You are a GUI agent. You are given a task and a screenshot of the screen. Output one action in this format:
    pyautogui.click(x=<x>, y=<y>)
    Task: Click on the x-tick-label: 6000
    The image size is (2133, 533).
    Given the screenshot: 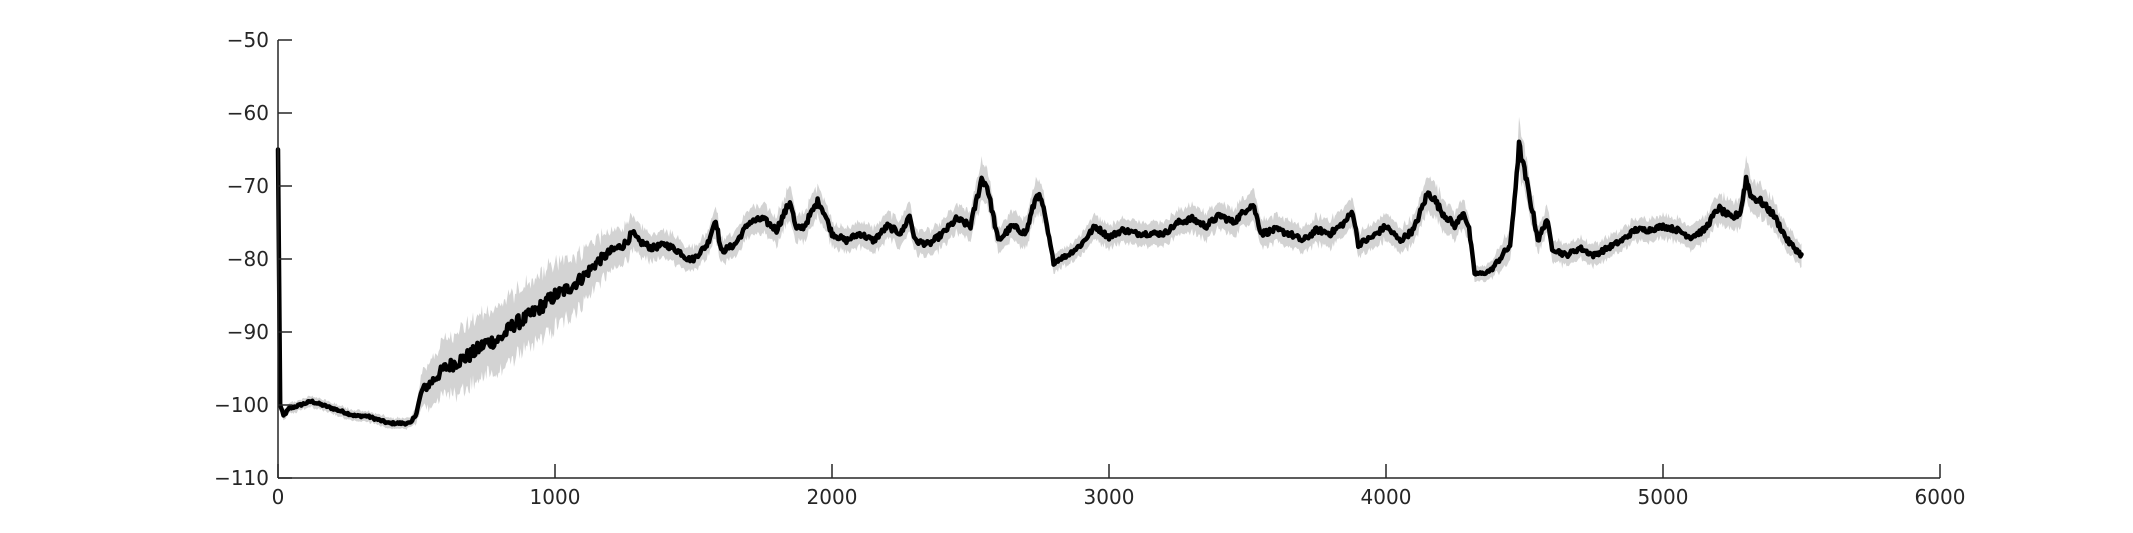 What is the action you would take?
    pyautogui.click(x=1940, y=497)
    